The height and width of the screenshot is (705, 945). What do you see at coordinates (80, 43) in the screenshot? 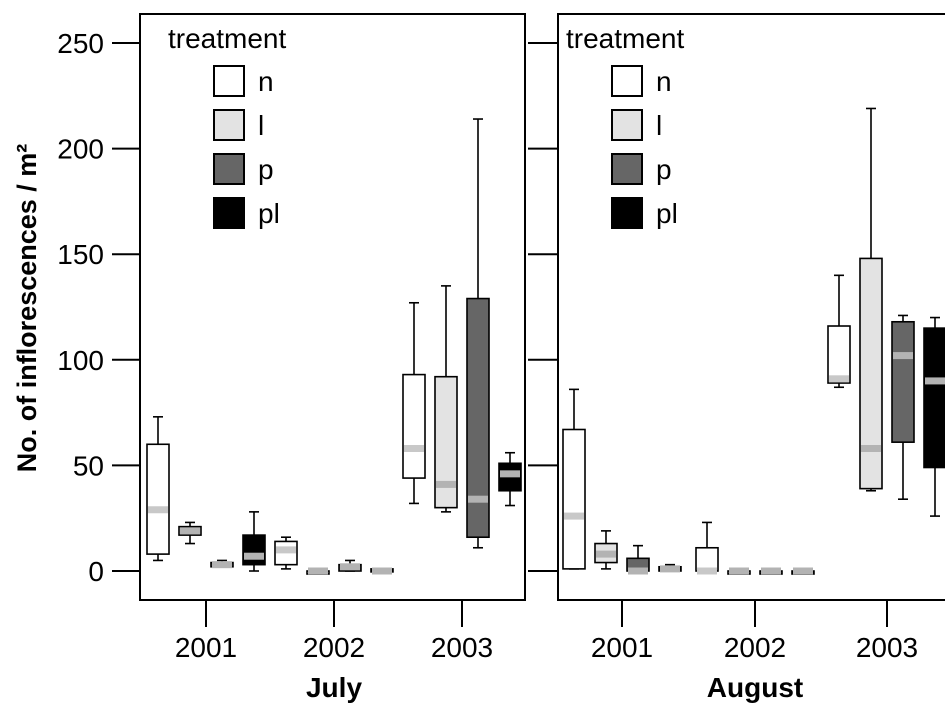
I see `y-tick-label: 250` at bounding box center [80, 43].